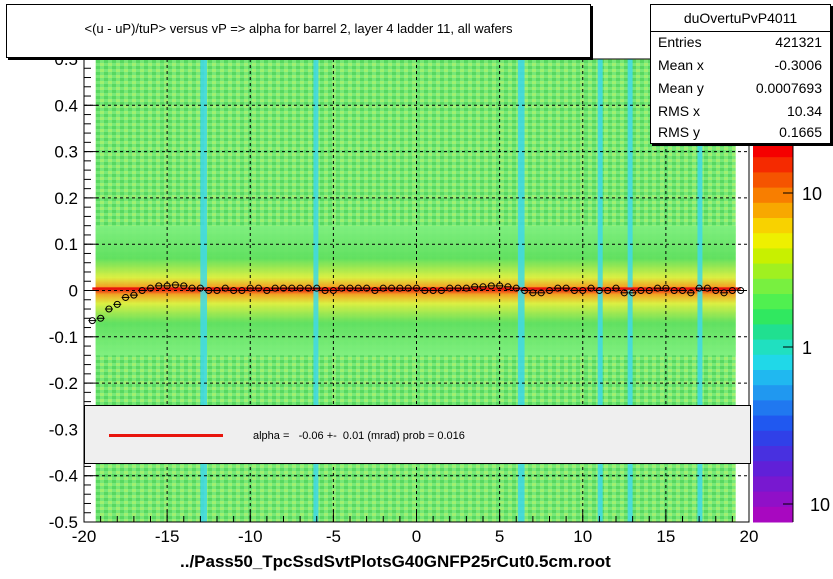 This screenshot has height=579, width=833. I want to click on stats-rmsy-value: 0.1665, so click(800, 132).